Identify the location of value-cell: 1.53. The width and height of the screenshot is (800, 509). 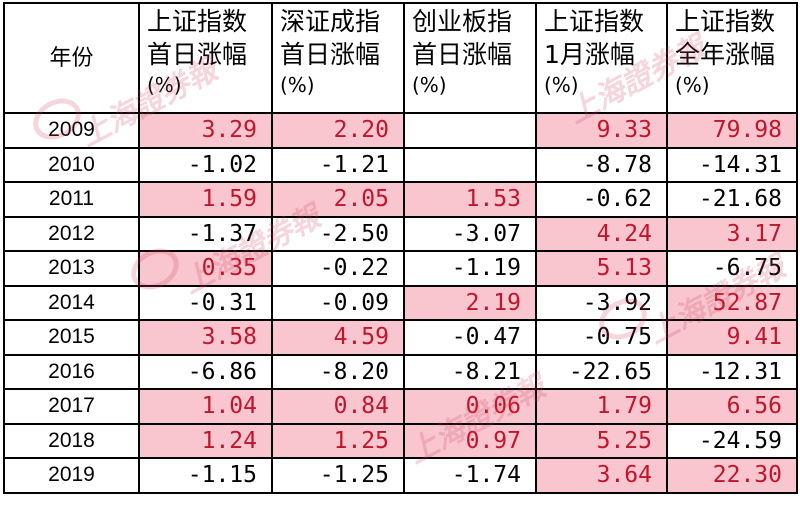
(470, 199).